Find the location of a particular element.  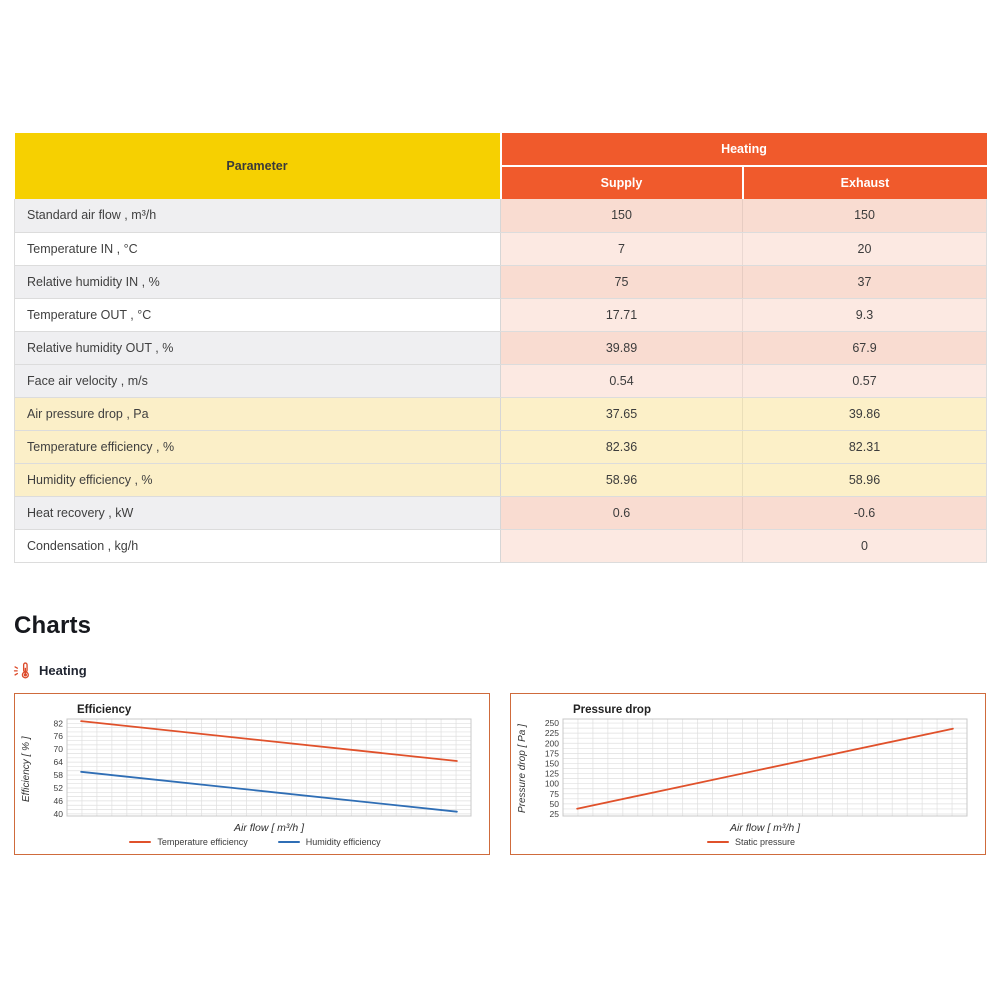

thermometer-icon is located at coordinates (22, 670).